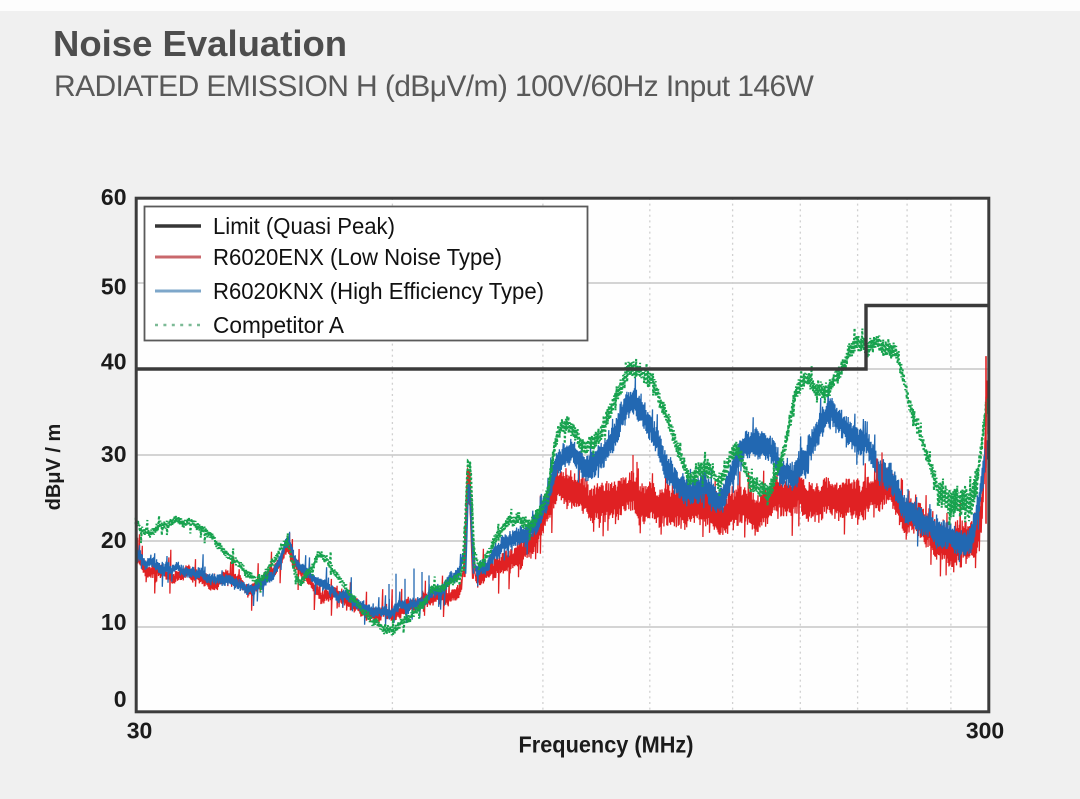 This screenshot has height=799, width=1080. Describe the element at coordinates (114, 622) in the screenshot. I see `svg-text: 10` at that location.